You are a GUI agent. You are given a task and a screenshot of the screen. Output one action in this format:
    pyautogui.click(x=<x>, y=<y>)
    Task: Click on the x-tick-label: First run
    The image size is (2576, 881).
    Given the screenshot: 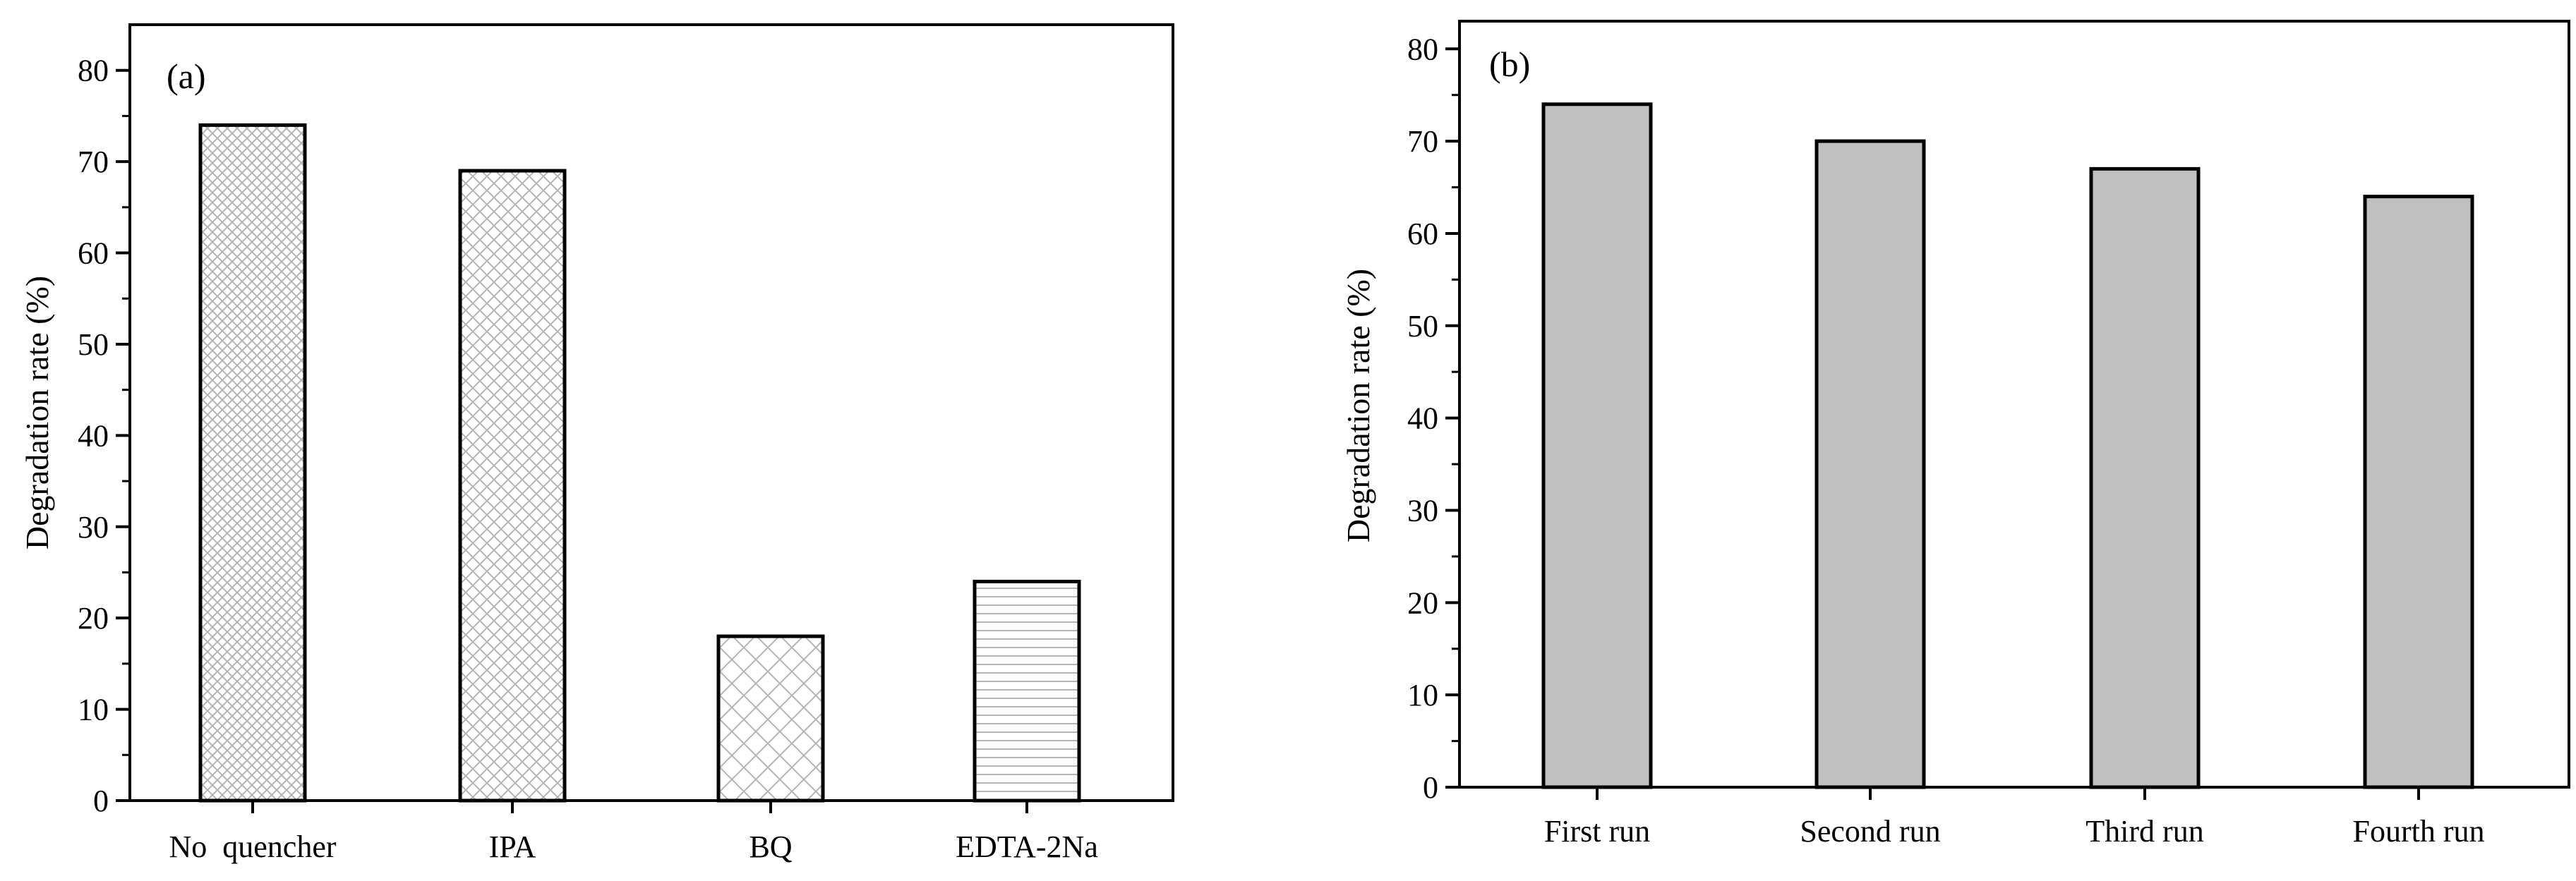 What is the action you would take?
    pyautogui.click(x=1597, y=831)
    